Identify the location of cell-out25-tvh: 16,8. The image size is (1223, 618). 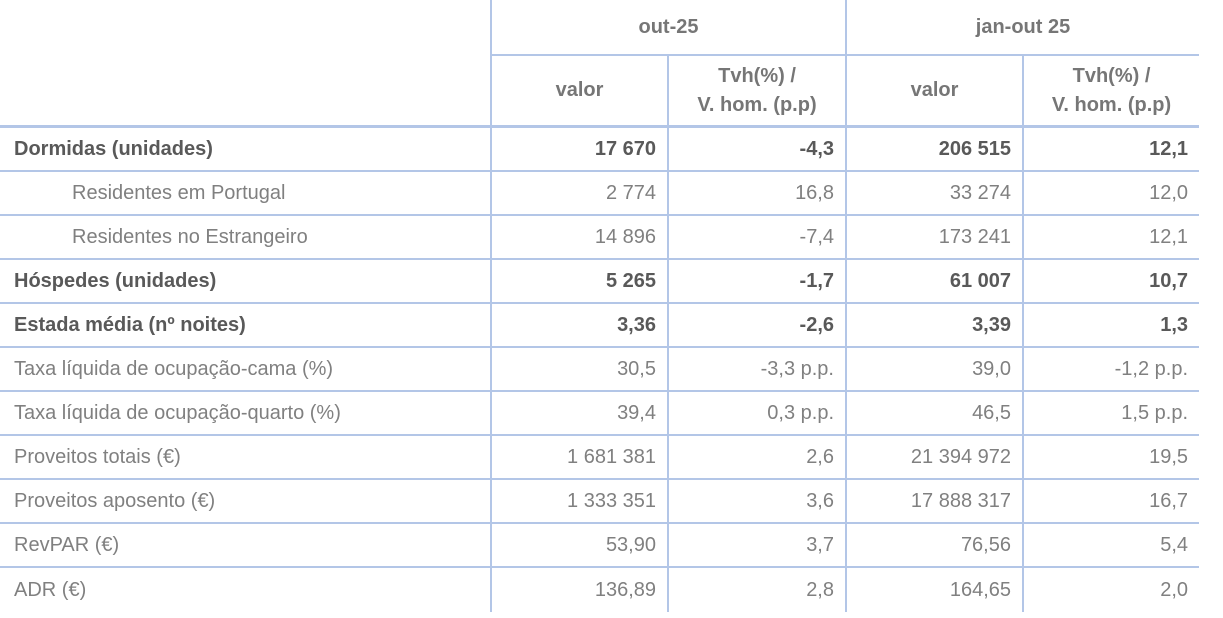
(756, 194).